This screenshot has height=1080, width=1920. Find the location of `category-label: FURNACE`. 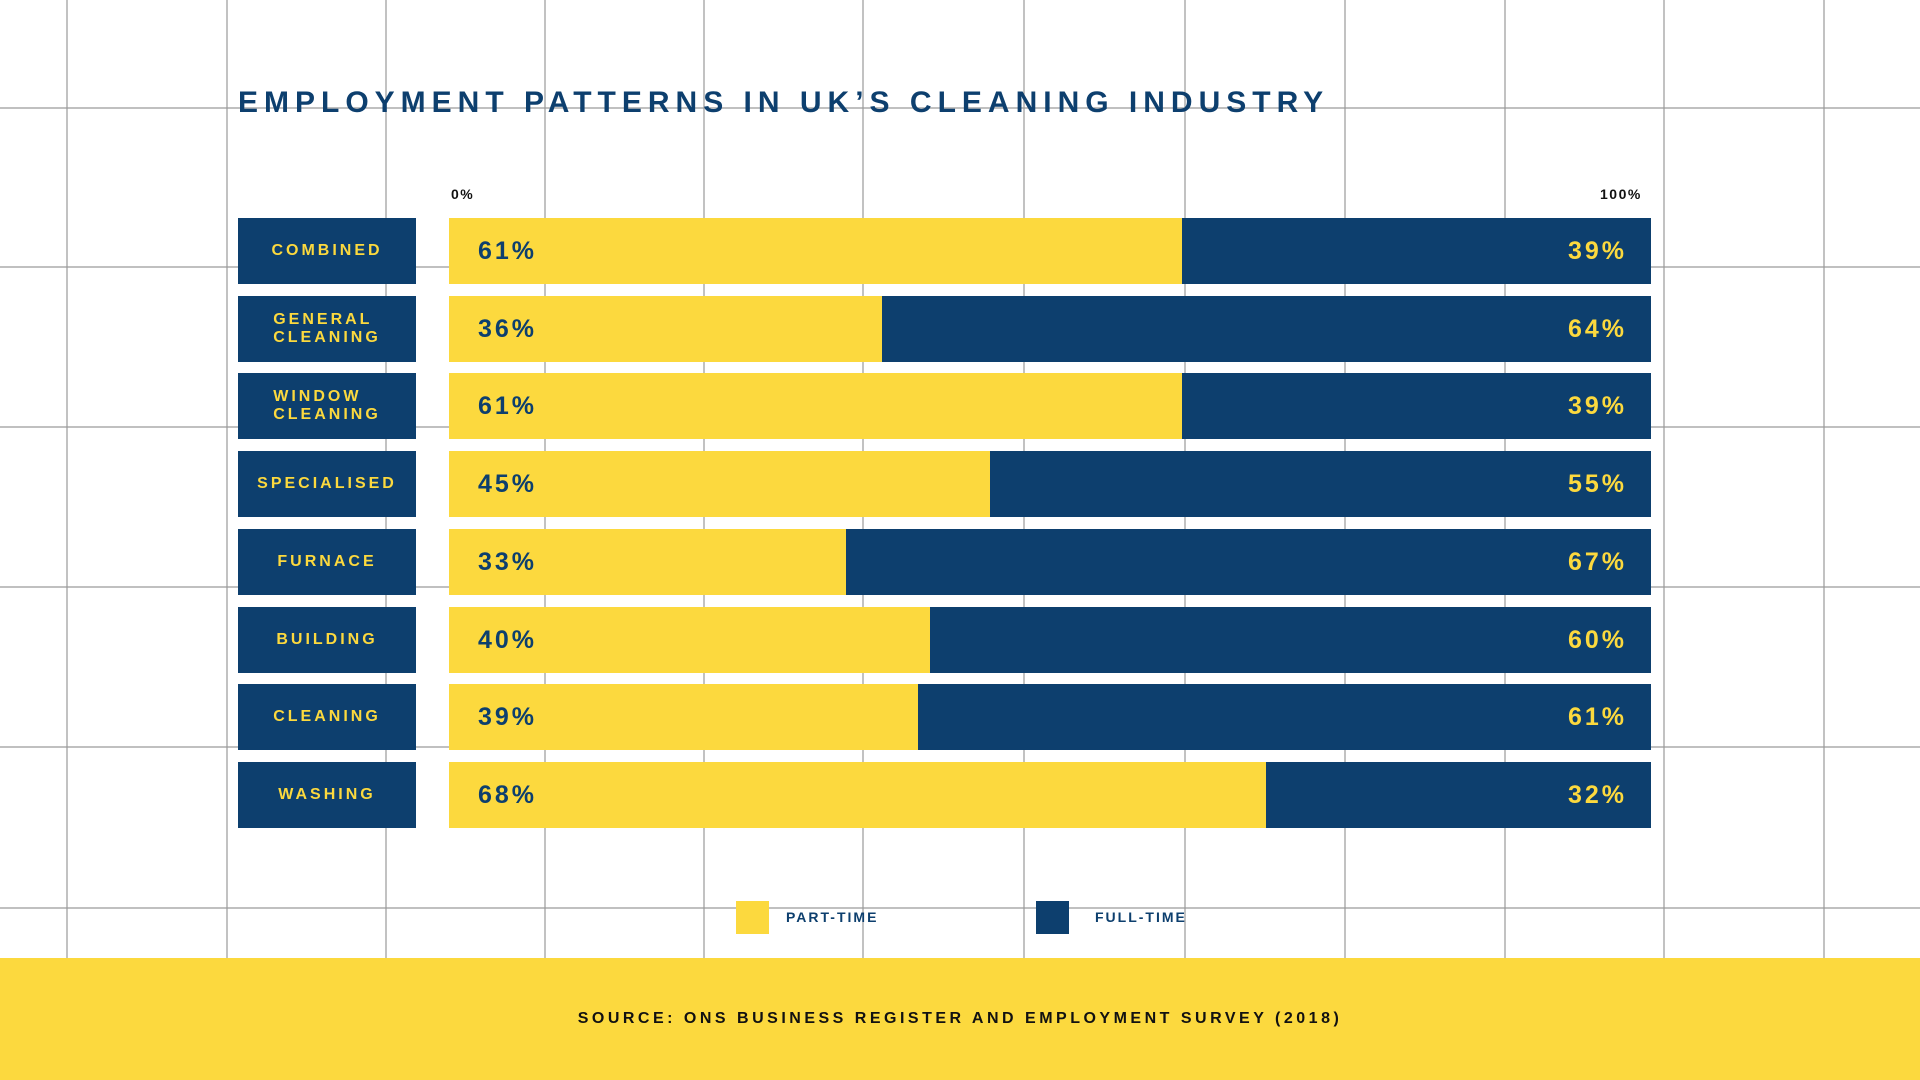

category-label: FURNACE is located at coordinates (327, 561).